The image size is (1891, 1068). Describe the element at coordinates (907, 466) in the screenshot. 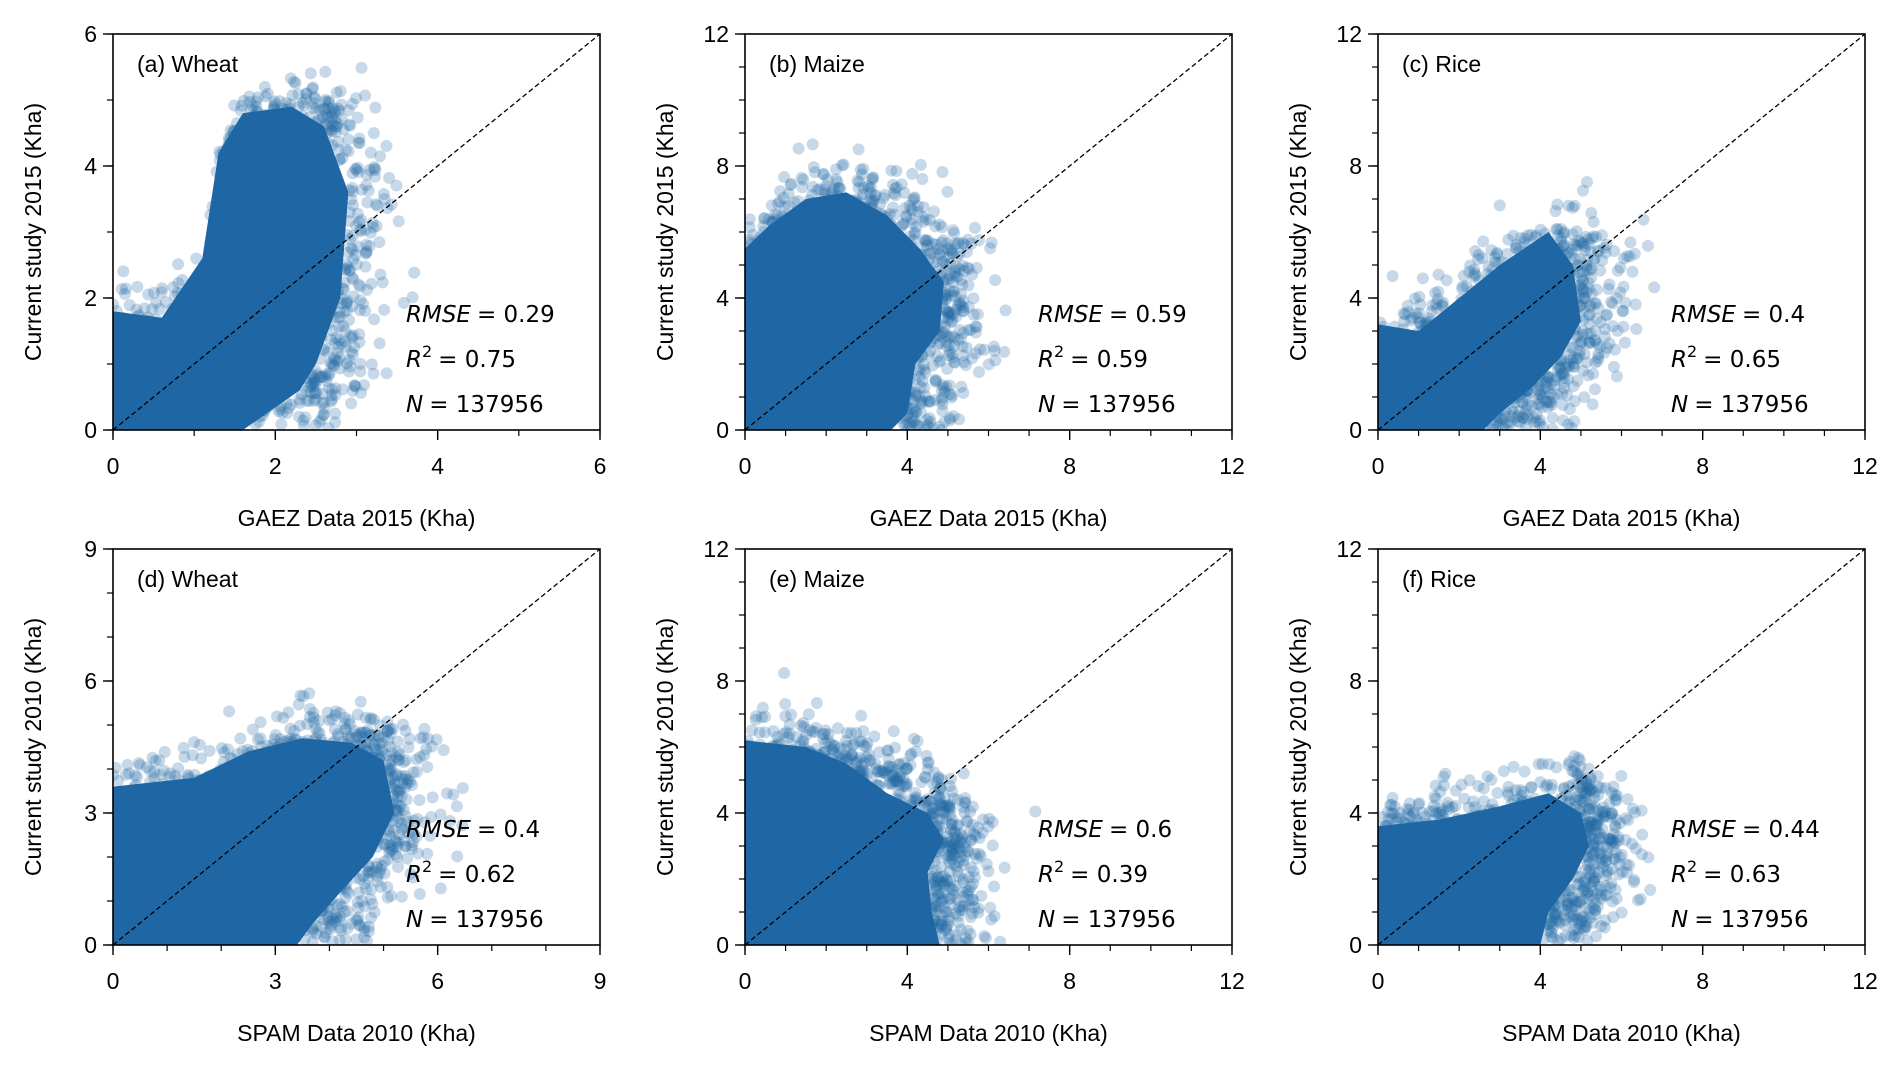

I see `x-tick-label: 4` at that location.